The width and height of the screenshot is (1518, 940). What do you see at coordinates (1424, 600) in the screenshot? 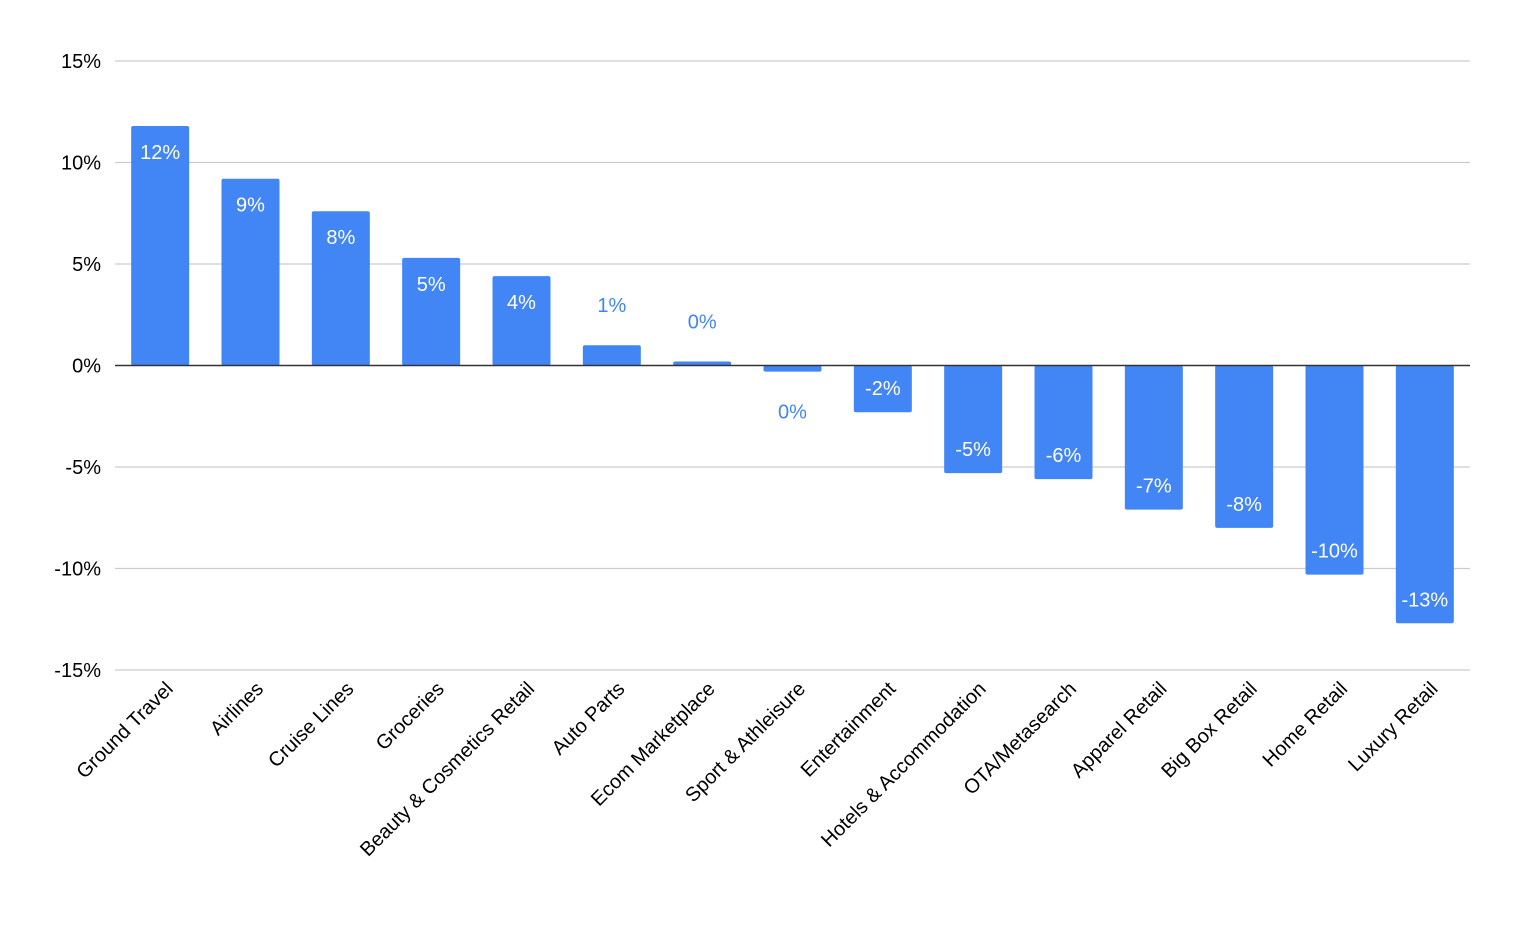
I see `data-label: -13%` at bounding box center [1424, 600].